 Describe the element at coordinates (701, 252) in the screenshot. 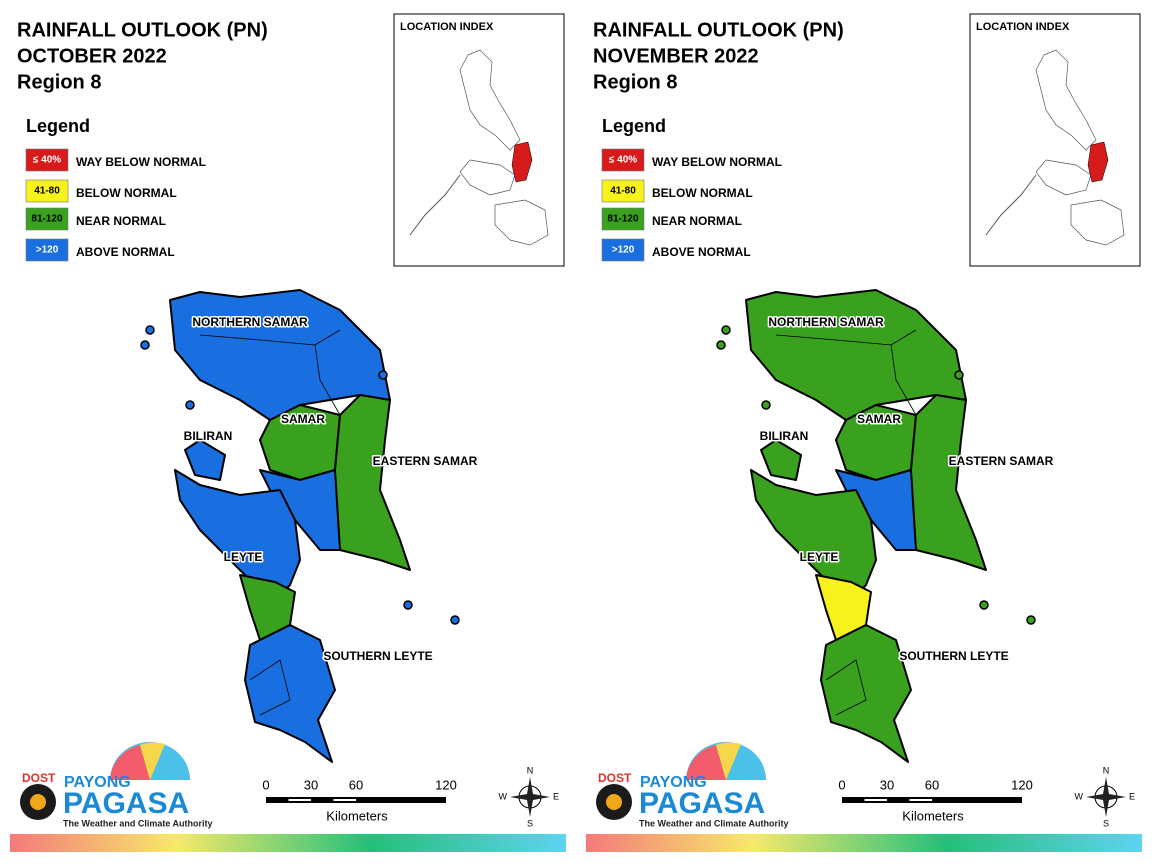

I see `legend-label: ABOVE NORMAL` at that location.